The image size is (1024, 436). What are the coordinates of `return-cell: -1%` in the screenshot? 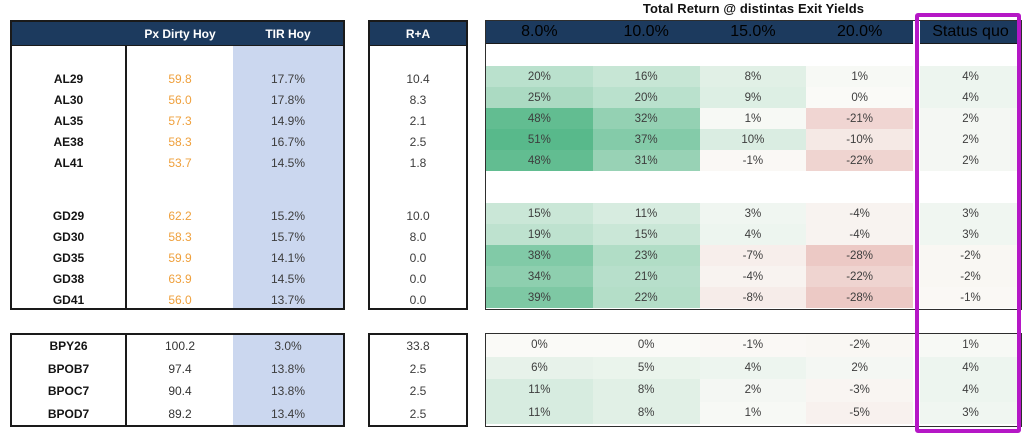 It's located at (753, 345).